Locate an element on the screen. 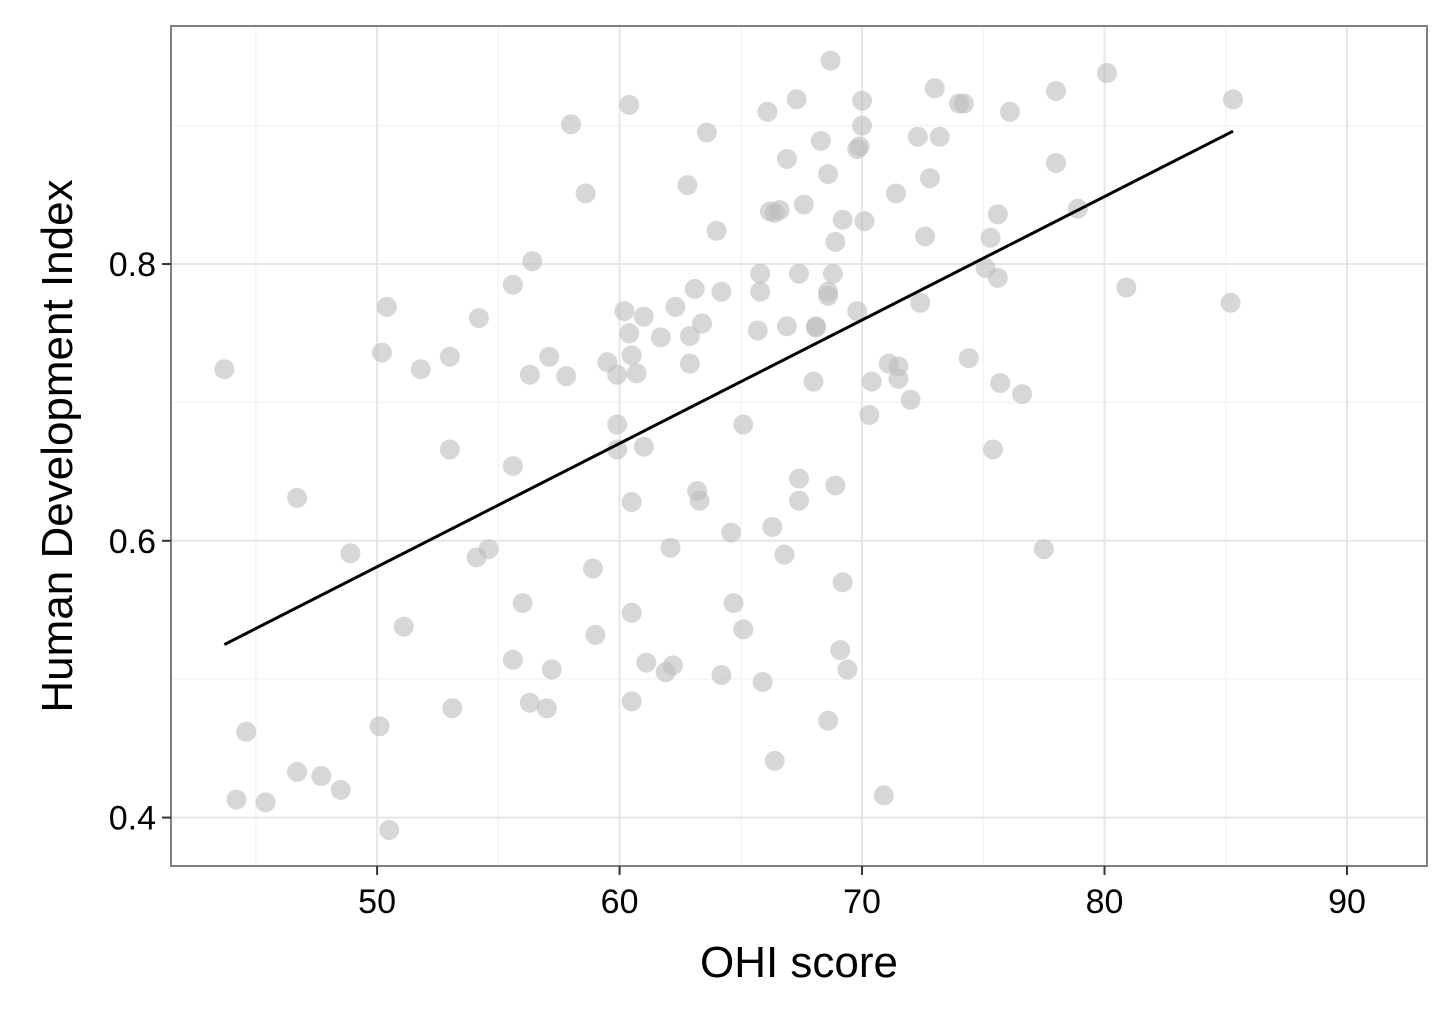  y-axis-title: Human Development Index is located at coordinates (57, 445).